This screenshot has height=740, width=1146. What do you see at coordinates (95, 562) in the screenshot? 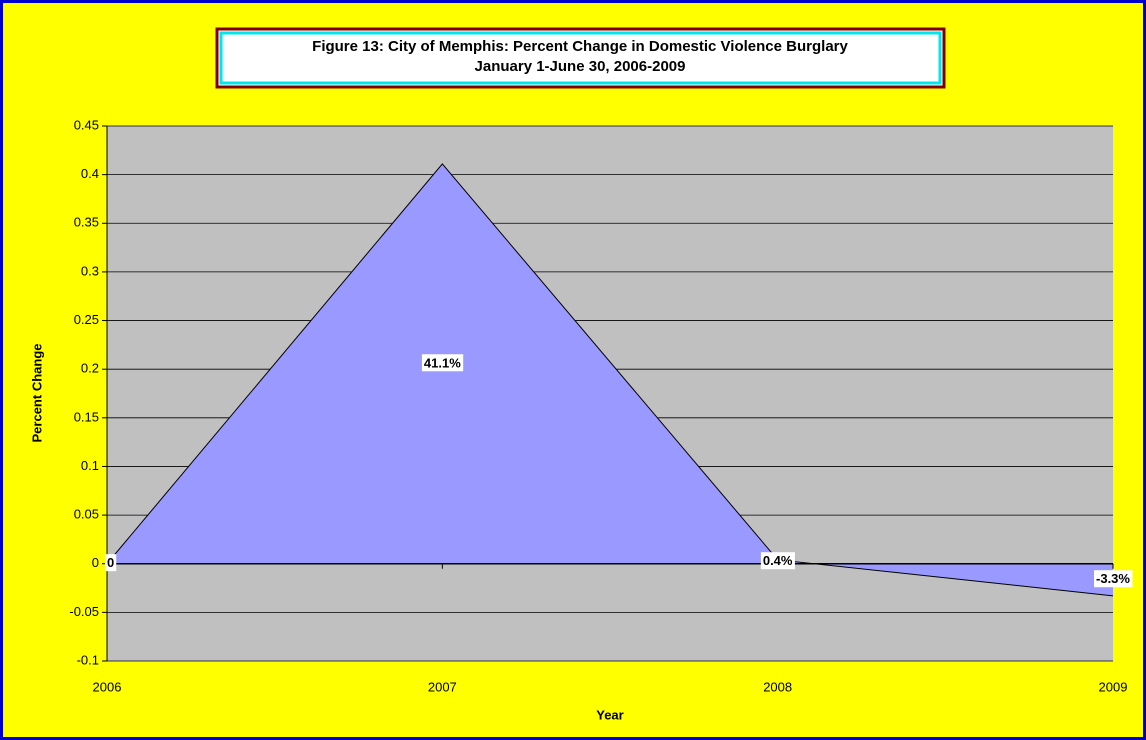
I see `y-tick-label: 0` at bounding box center [95, 562].